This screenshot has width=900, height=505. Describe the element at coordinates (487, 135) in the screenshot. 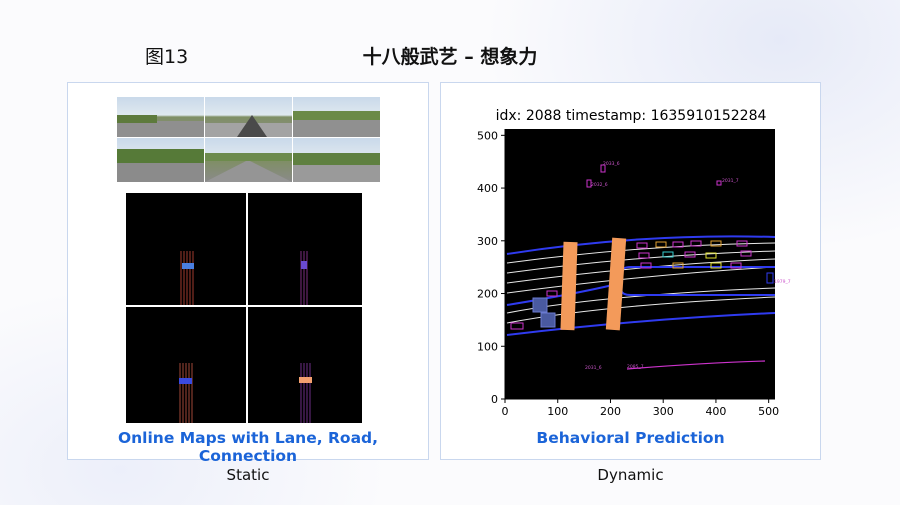

I see `y-tick-label: 500` at that location.